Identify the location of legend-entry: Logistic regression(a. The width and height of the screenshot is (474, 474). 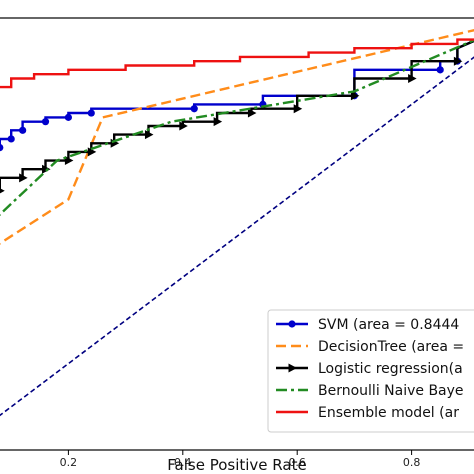
(369, 369).